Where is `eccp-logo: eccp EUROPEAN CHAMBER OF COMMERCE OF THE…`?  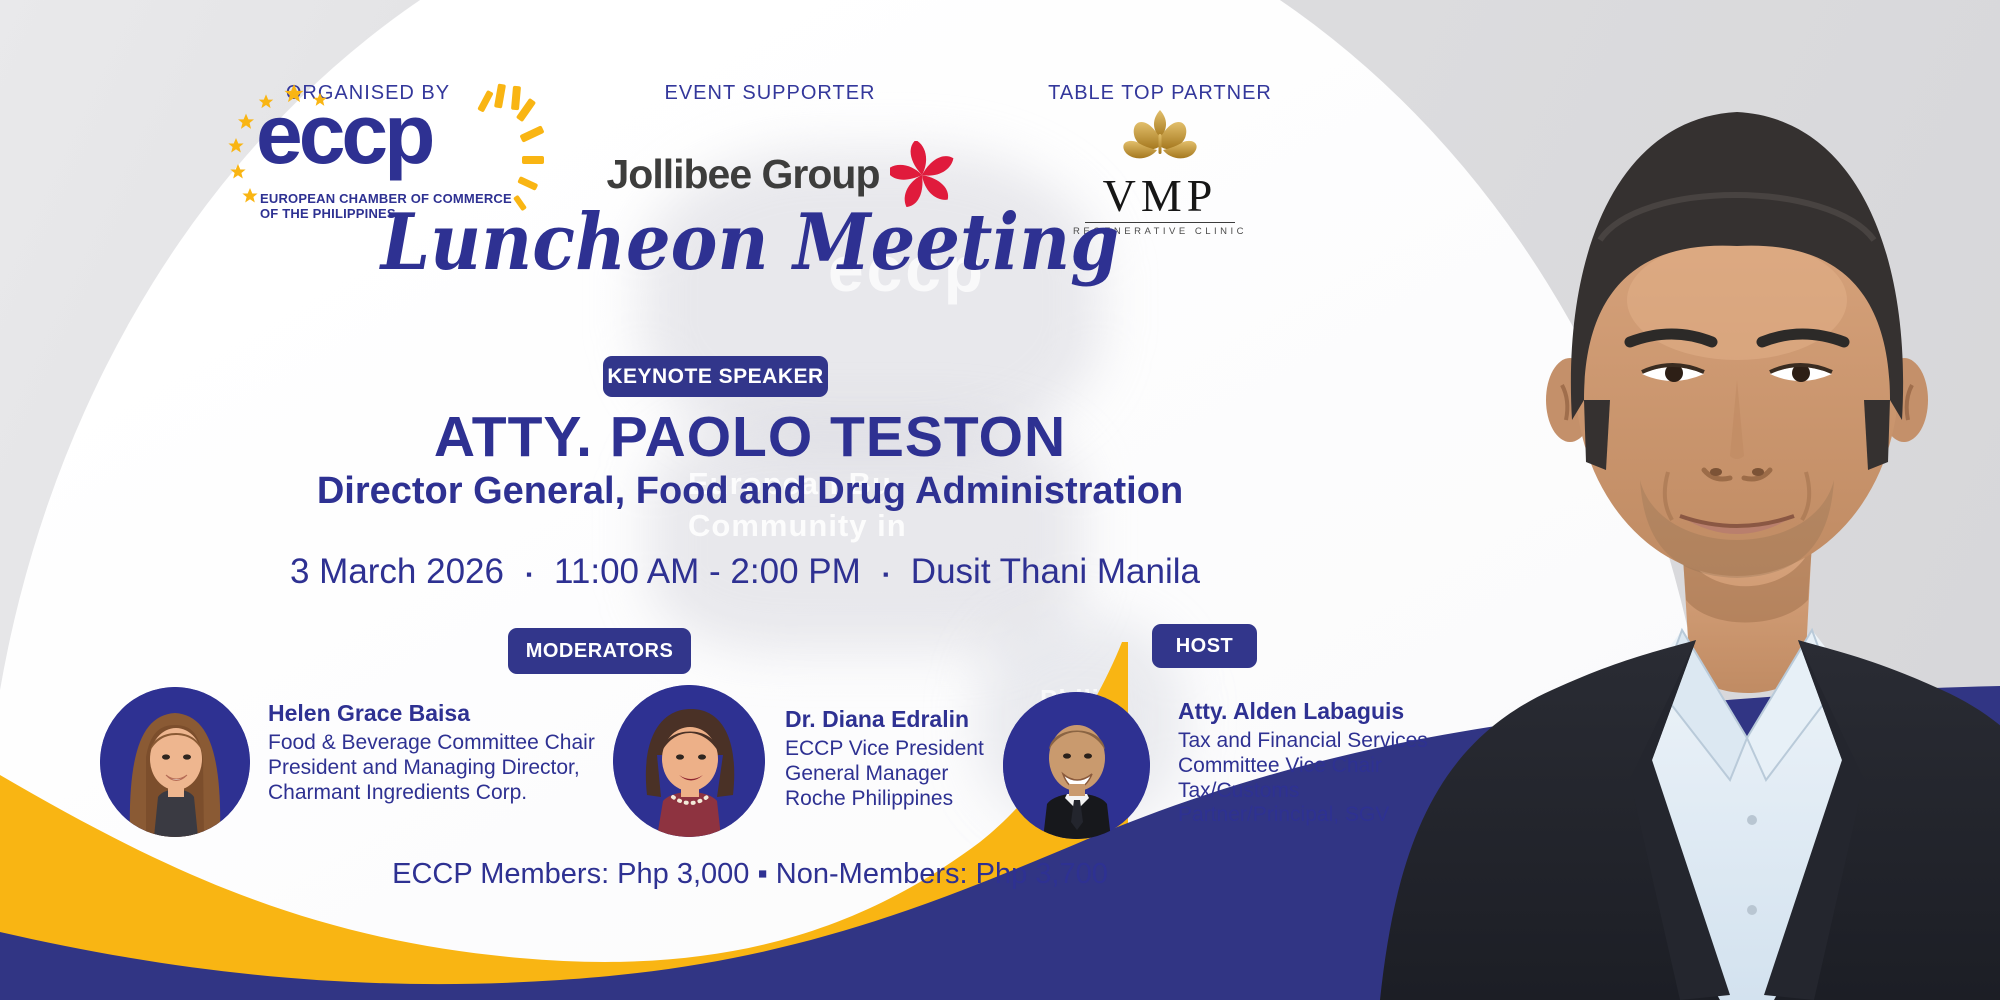 eccp-logo: eccp EUROPEAN CHAMBER OF COMMERCE OF THE… is located at coordinates (386, 159).